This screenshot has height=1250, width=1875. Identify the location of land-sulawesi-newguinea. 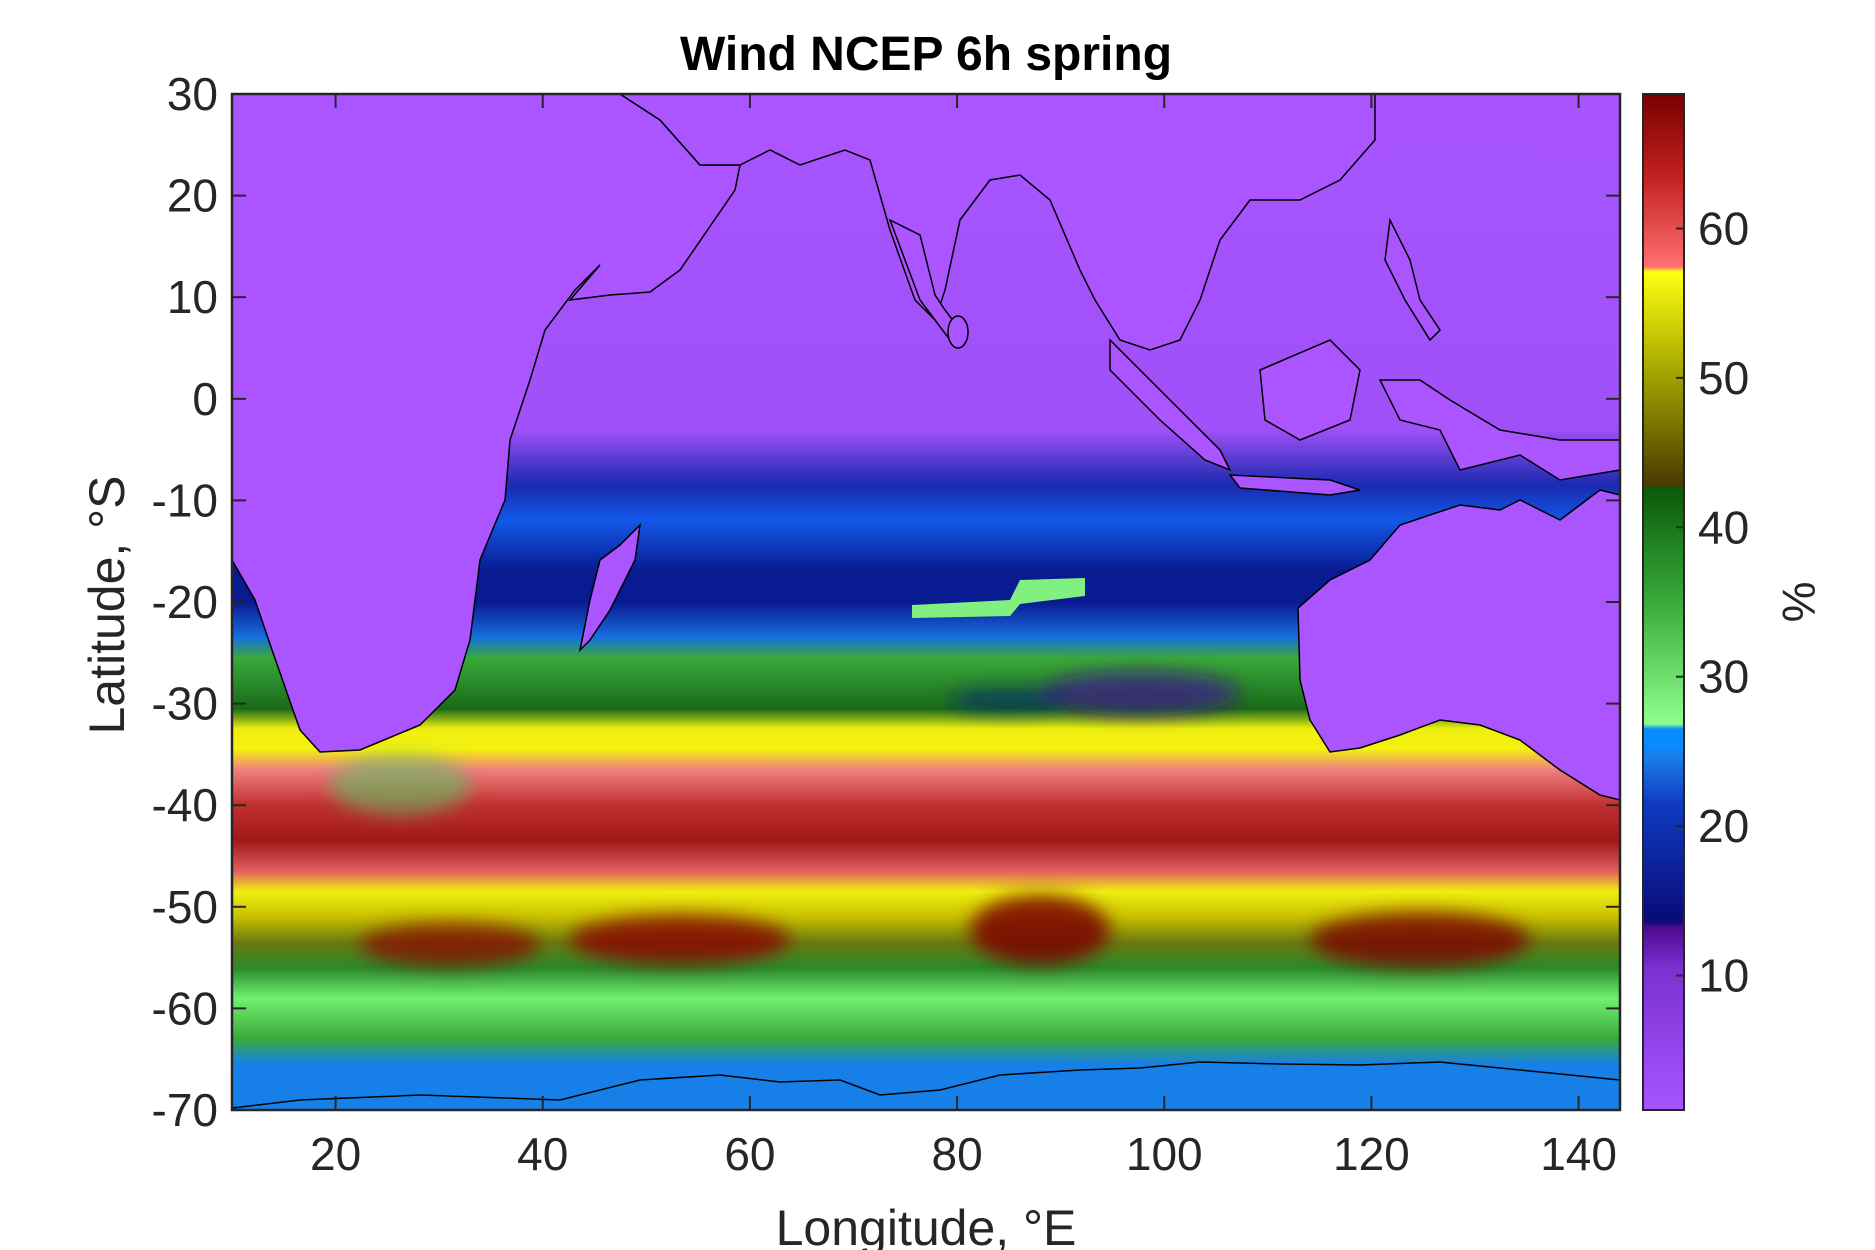
(1499, 430).